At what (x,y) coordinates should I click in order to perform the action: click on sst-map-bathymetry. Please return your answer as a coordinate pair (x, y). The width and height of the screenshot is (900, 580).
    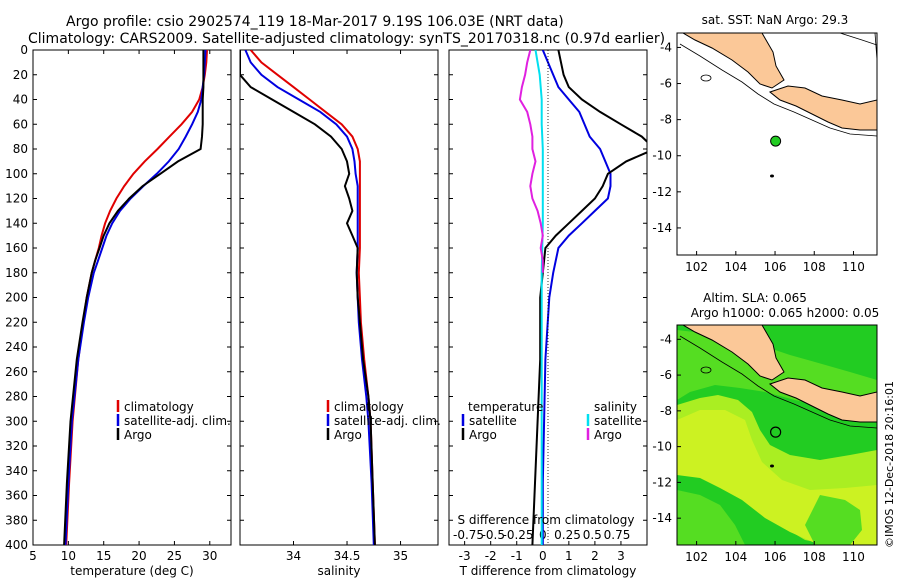
    Looking at the image, I should click on (778, 90).